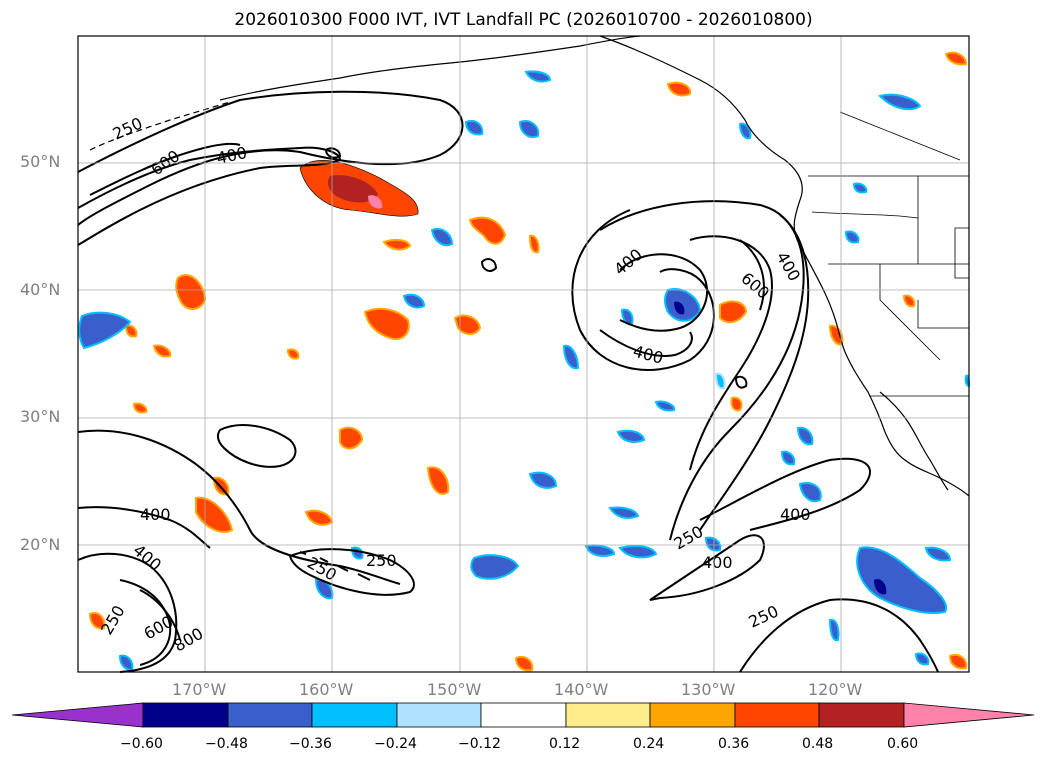 The width and height of the screenshot is (1047, 765). Describe the element at coordinates (785, 494) in the screenshot. I see `ivt-contour-southeast` at that location.